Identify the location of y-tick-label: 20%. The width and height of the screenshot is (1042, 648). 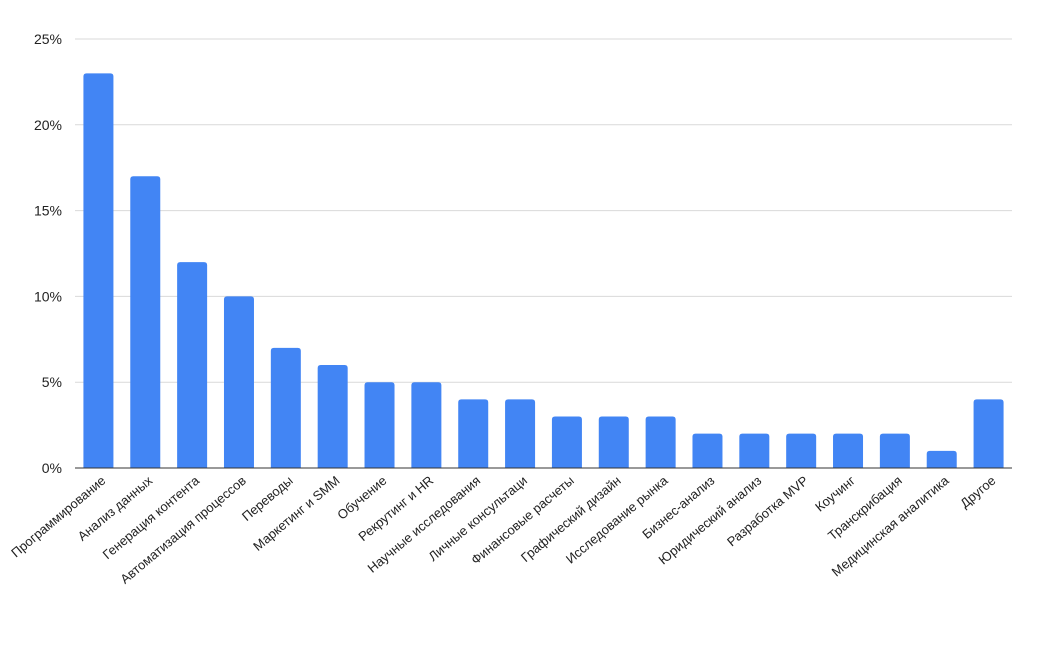
(48, 125).